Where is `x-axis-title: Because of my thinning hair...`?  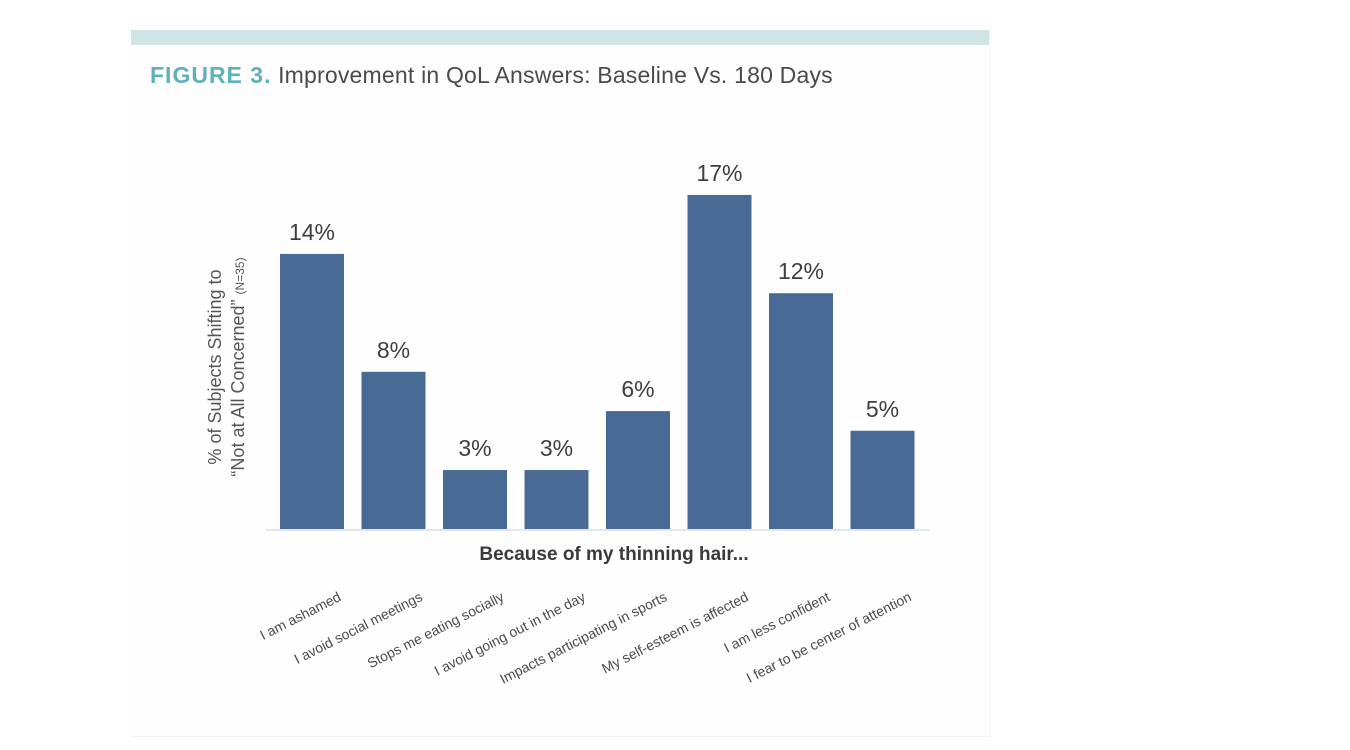
x-axis-title: Because of my thinning hair... is located at coordinates (614, 554).